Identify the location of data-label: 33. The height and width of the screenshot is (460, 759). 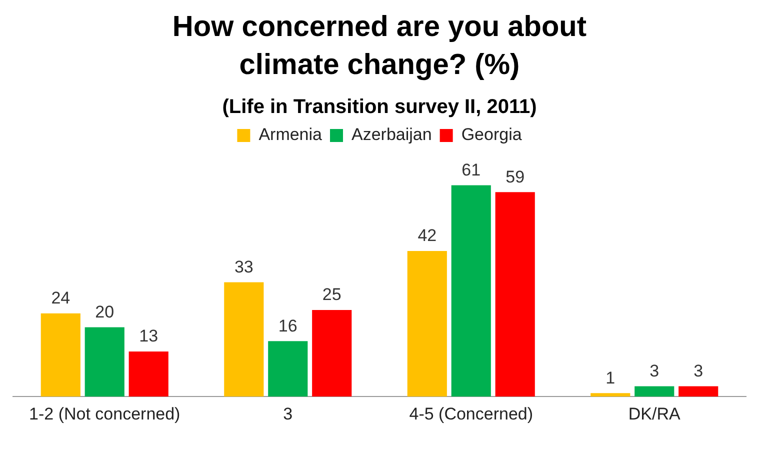
(244, 266).